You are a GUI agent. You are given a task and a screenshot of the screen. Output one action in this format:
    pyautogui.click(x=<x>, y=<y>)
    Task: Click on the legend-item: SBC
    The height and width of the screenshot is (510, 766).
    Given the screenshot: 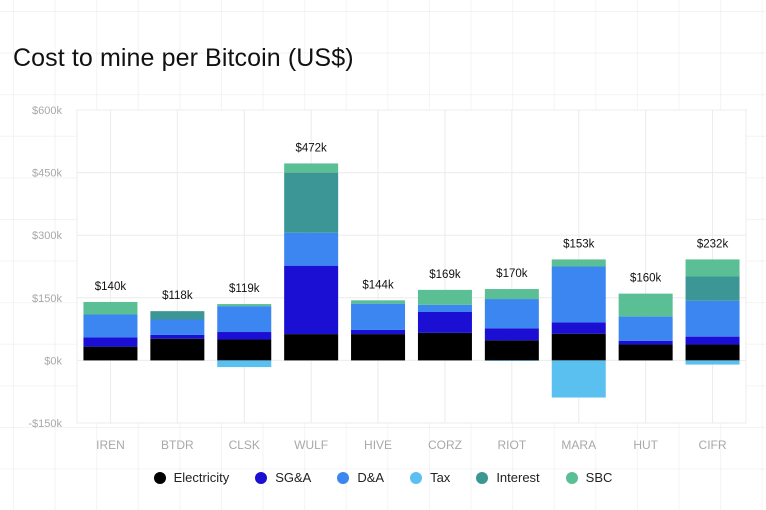 What is the action you would take?
    pyautogui.click(x=589, y=477)
    